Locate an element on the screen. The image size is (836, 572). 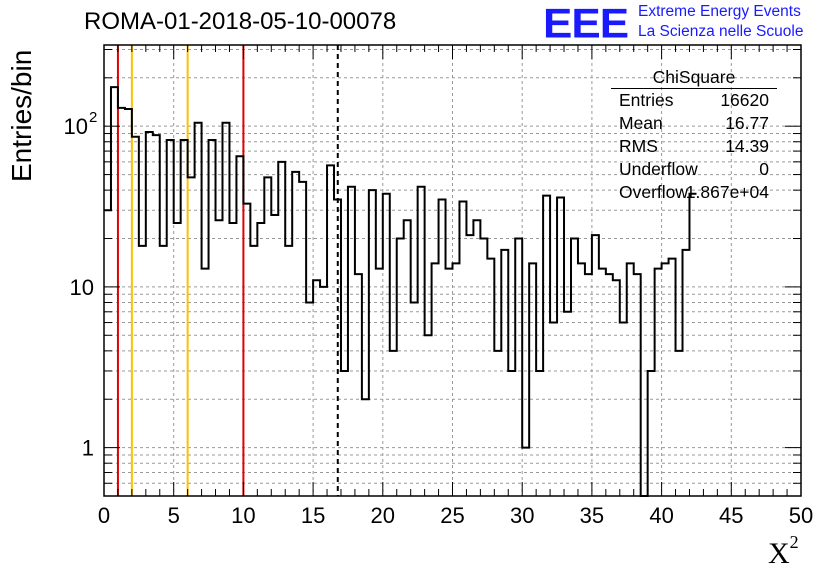
y-axis-label: Entries/bin is located at coordinates (21, 115).